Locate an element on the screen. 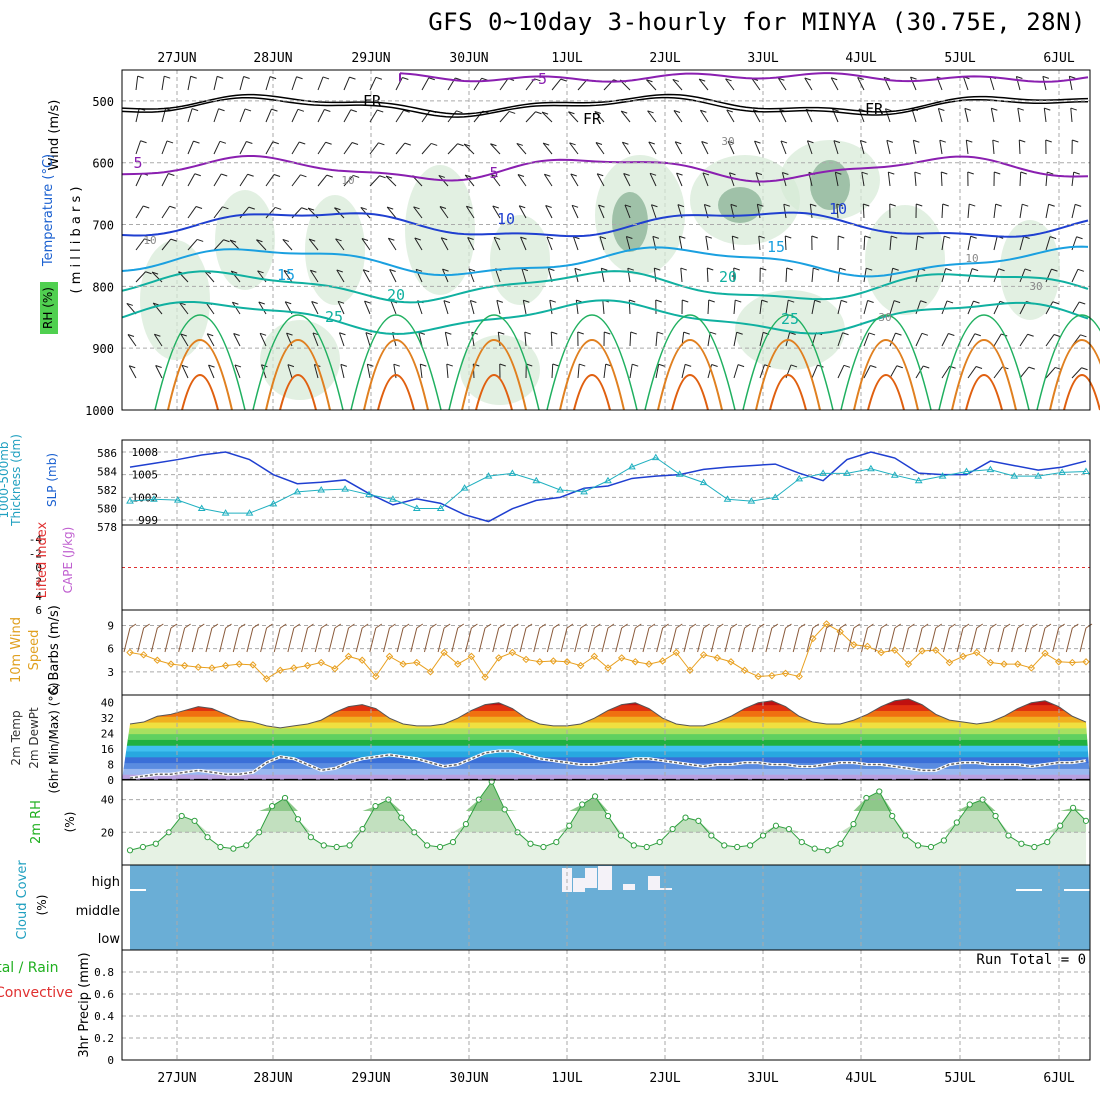 This screenshot has width=1100, height=1100. li-y-tick: -2 is located at coordinates (35, 553).